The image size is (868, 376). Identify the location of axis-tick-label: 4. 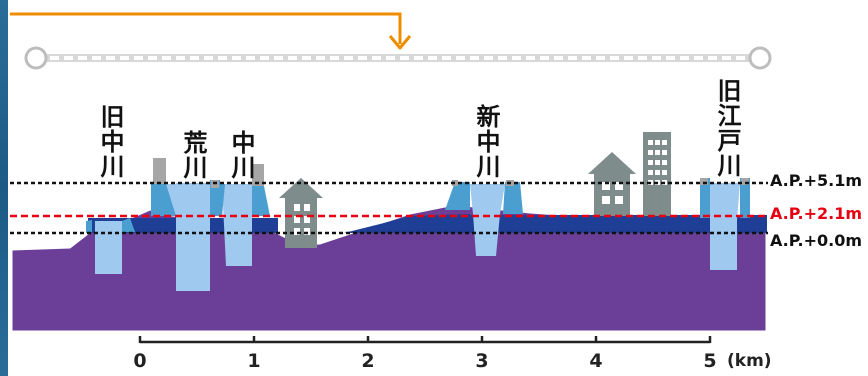
(596, 361).